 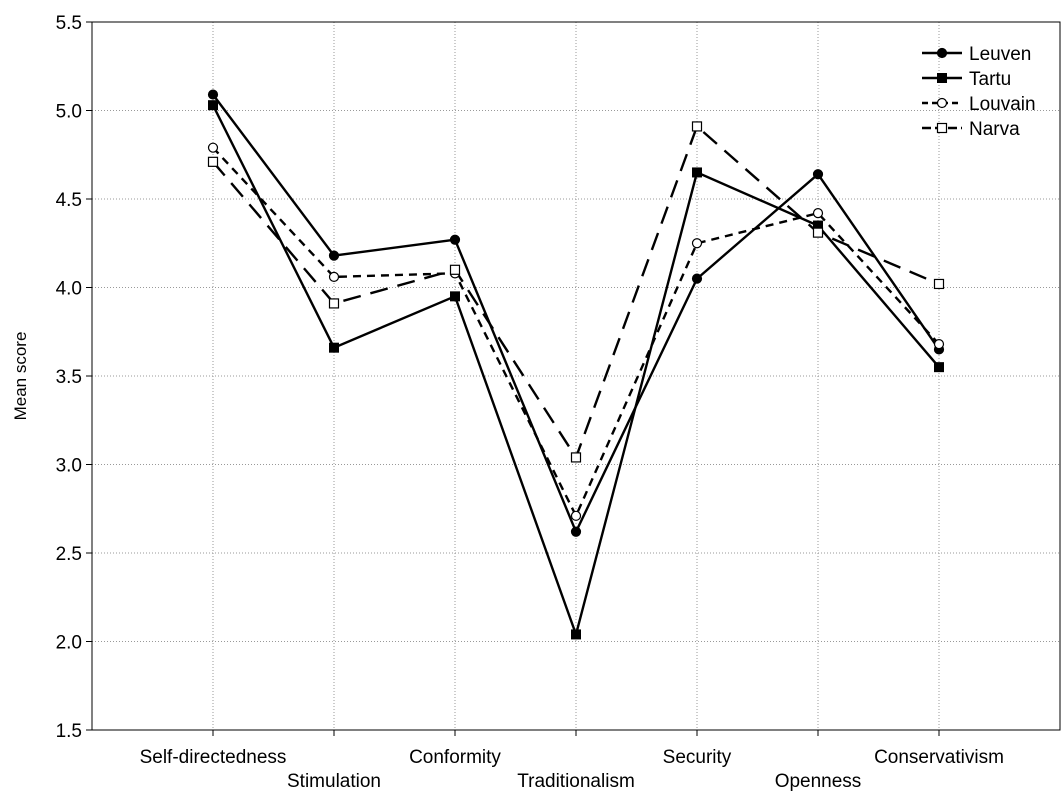 I want to click on y-tick-label: 3.5, so click(x=69, y=377).